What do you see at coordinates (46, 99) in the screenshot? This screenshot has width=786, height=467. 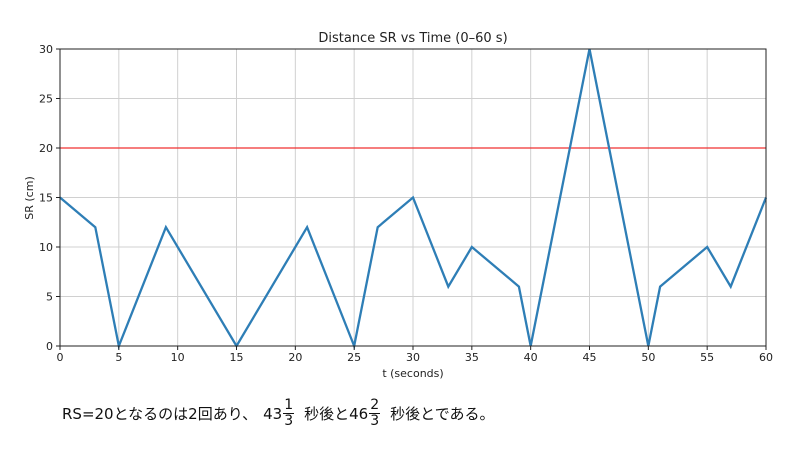 I see `y-tick-label: 25` at bounding box center [46, 99].